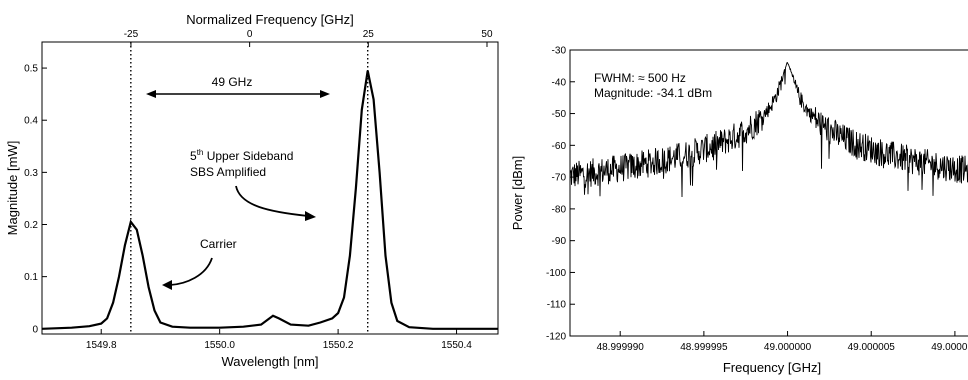 This screenshot has width=968, height=380. I want to click on top-tick-label: 25, so click(369, 34).